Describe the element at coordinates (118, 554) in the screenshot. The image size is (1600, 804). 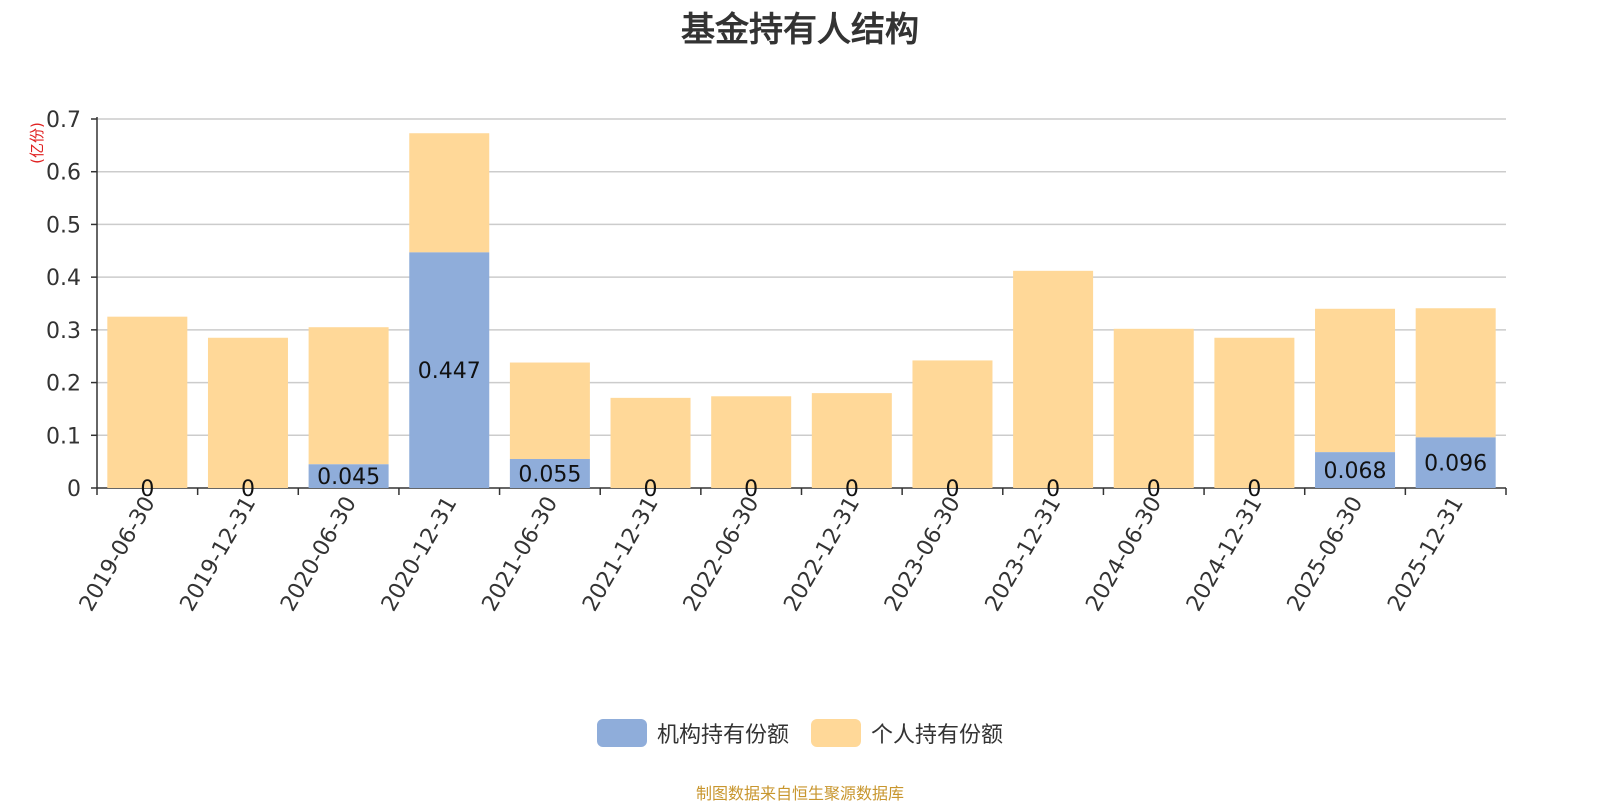
I see `x-tick-label: 2019-06-30` at that location.